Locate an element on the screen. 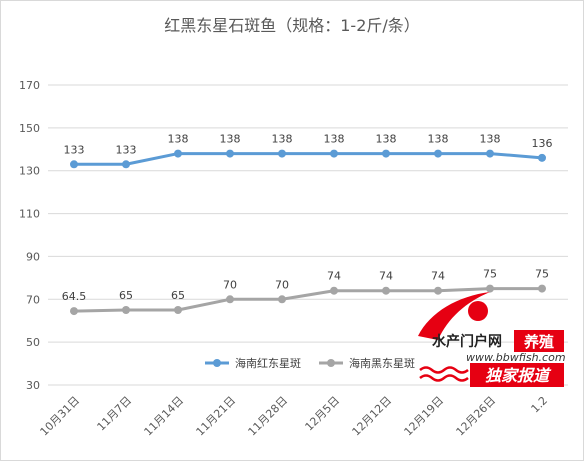 The height and width of the screenshot is (465, 584). legend: 海南红东星斑 海南黑东星斑 is located at coordinates (310, 363).